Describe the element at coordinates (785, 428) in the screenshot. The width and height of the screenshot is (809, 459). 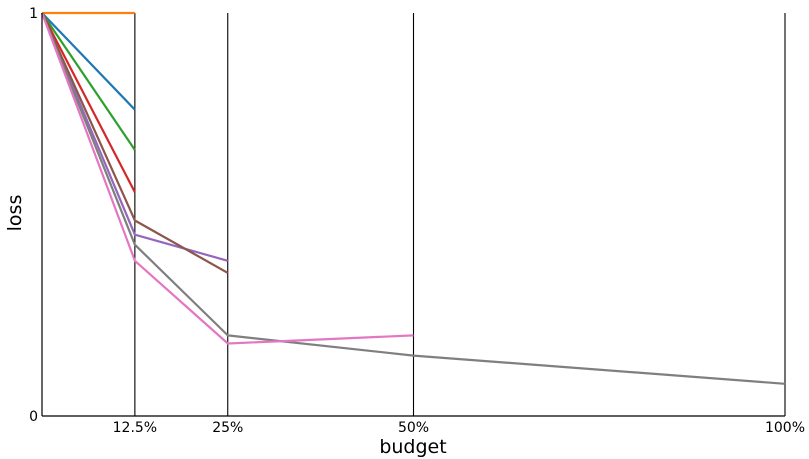
I see `x-tick-label: 100%` at that location.